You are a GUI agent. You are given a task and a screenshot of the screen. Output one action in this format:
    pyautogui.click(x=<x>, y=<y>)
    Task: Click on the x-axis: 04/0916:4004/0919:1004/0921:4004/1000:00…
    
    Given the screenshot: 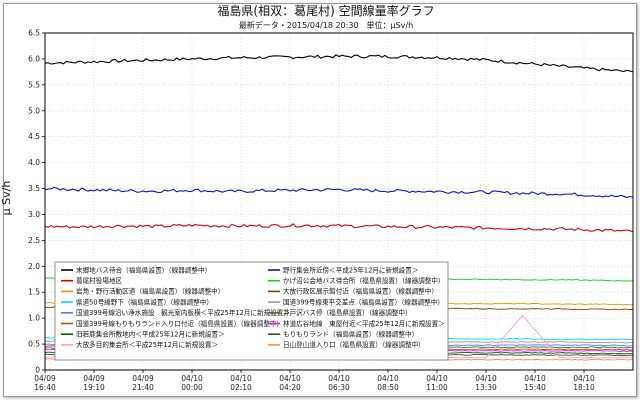 What is the action you would take?
    pyautogui.click(x=314, y=381)
    